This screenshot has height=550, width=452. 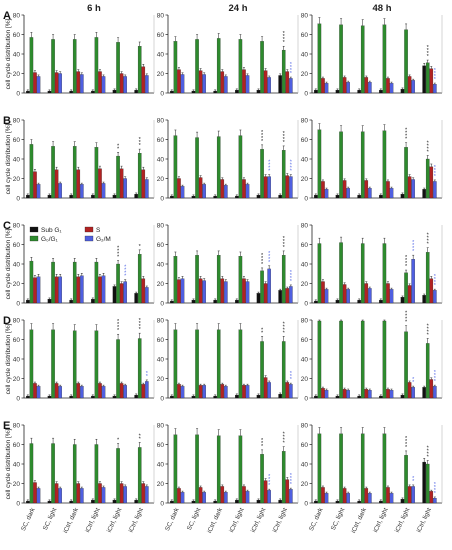 What do you see at coordinates (237, 8) in the screenshot?
I see `col-title-24h: 24 h` at bounding box center [237, 8].